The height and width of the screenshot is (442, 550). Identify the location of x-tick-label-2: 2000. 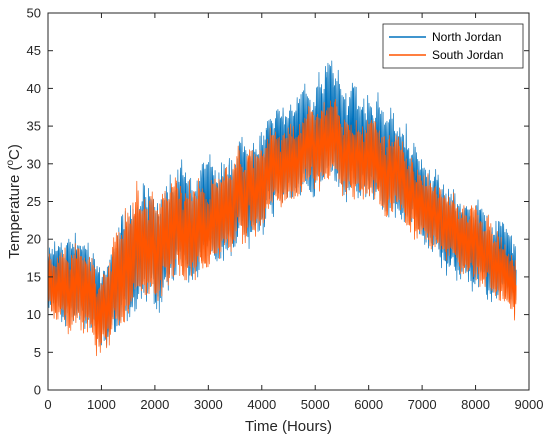
(154, 404).